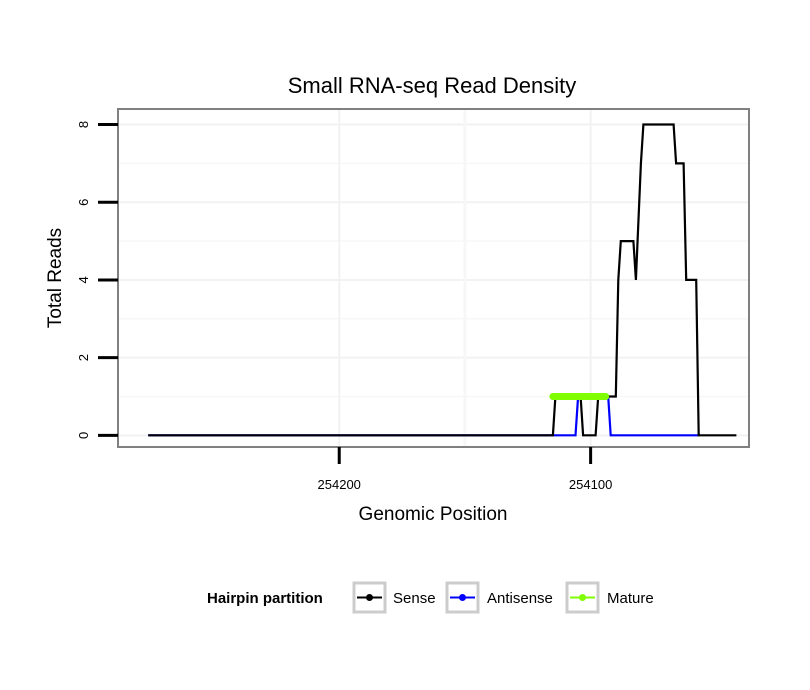  I want to click on legend-label-antisense: Antisense, so click(520, 598).